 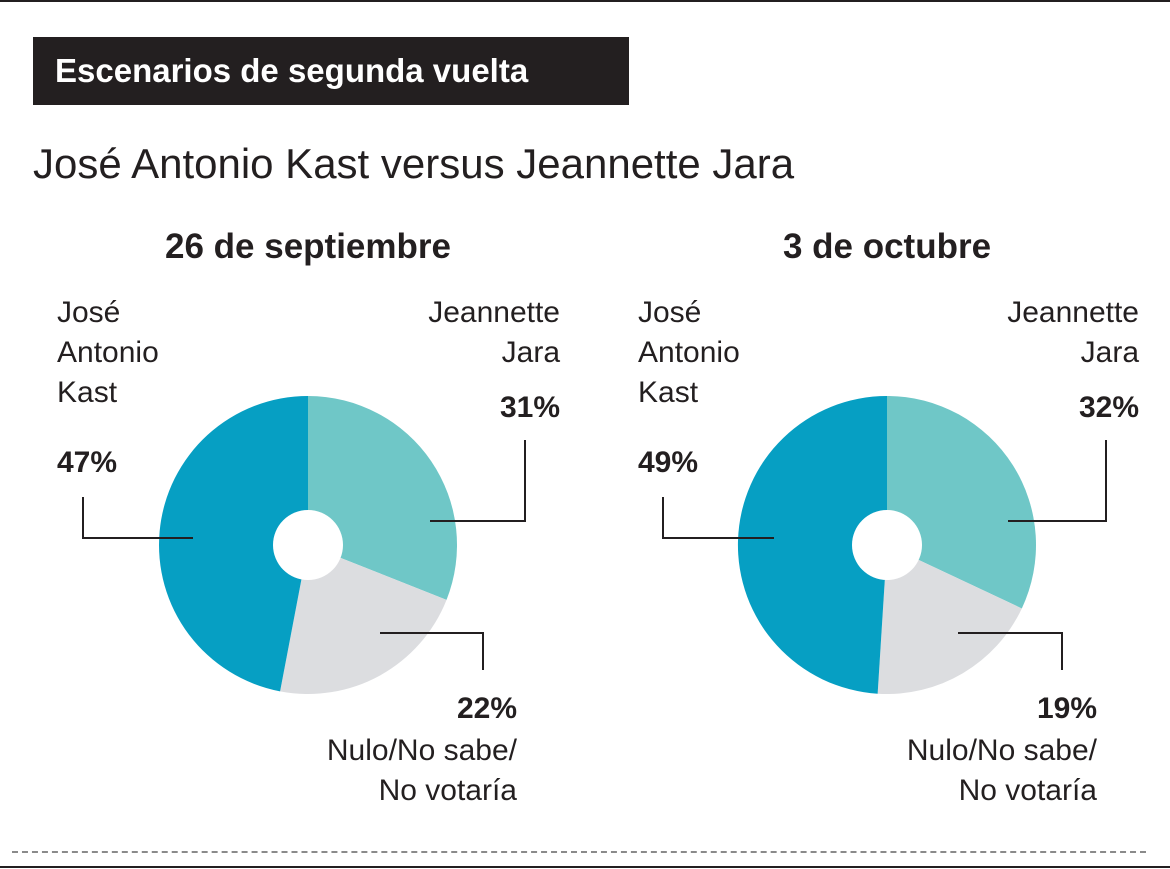 I want to click on top-rule, so click(x=585, y=1).